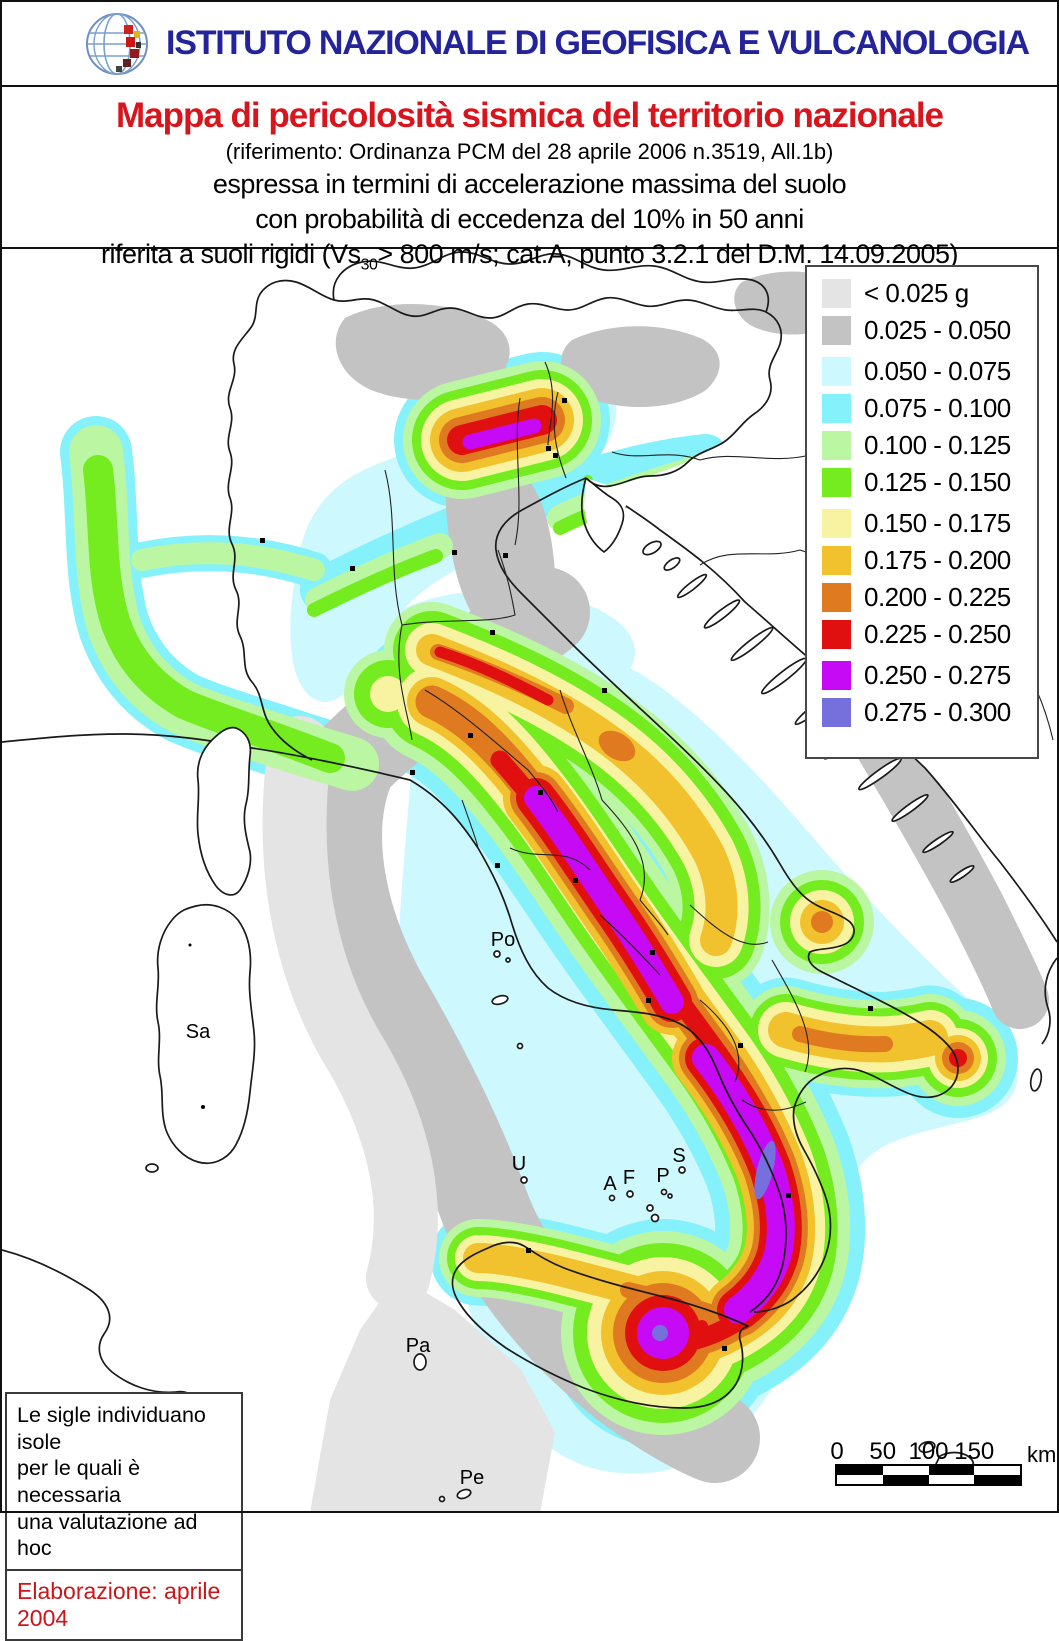  I want to click on scale-tick: 150, so click(974, 1451).